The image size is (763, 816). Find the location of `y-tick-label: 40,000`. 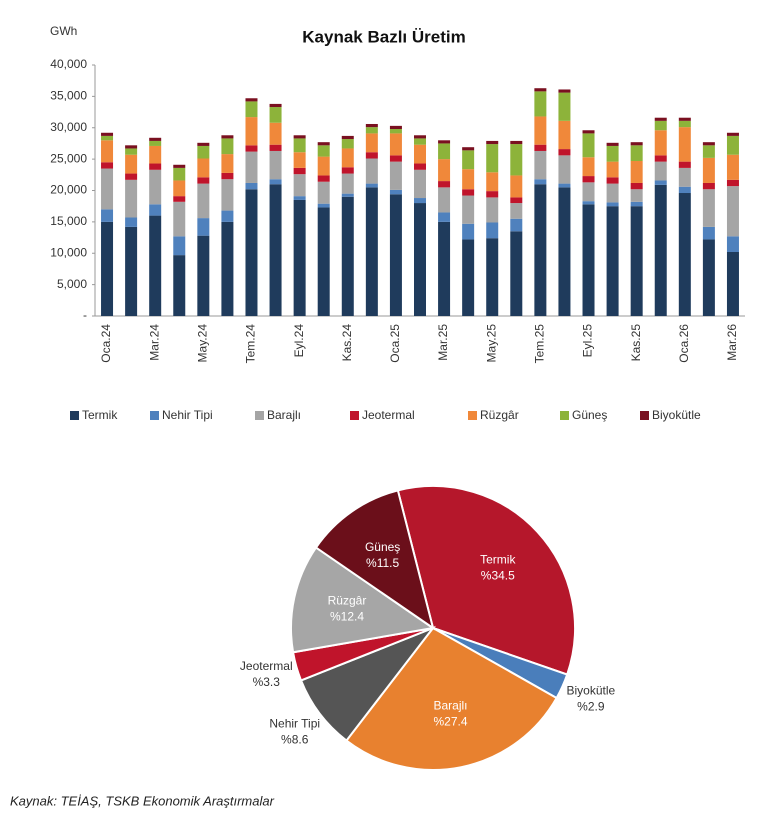

y-tick-label: 40,000 is located at coordinates (68, 64).